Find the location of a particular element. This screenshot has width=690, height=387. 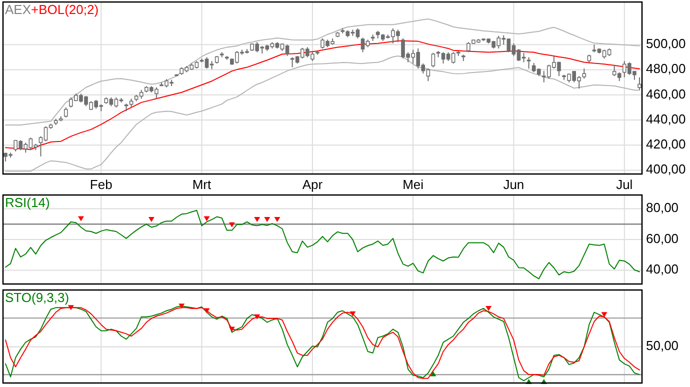

series-label: RSI(14) is located at coordinates (27, 202).